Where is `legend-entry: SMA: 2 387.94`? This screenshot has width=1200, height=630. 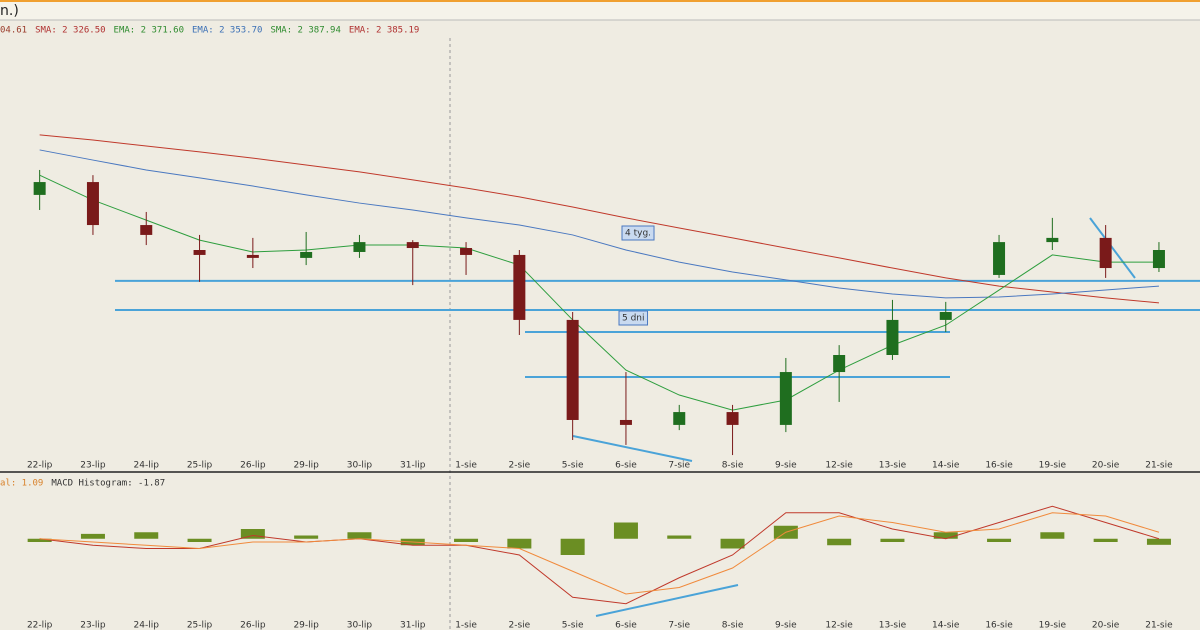
legend-entry: SMA: 2 387.94 is located at coordinates (305, 31).